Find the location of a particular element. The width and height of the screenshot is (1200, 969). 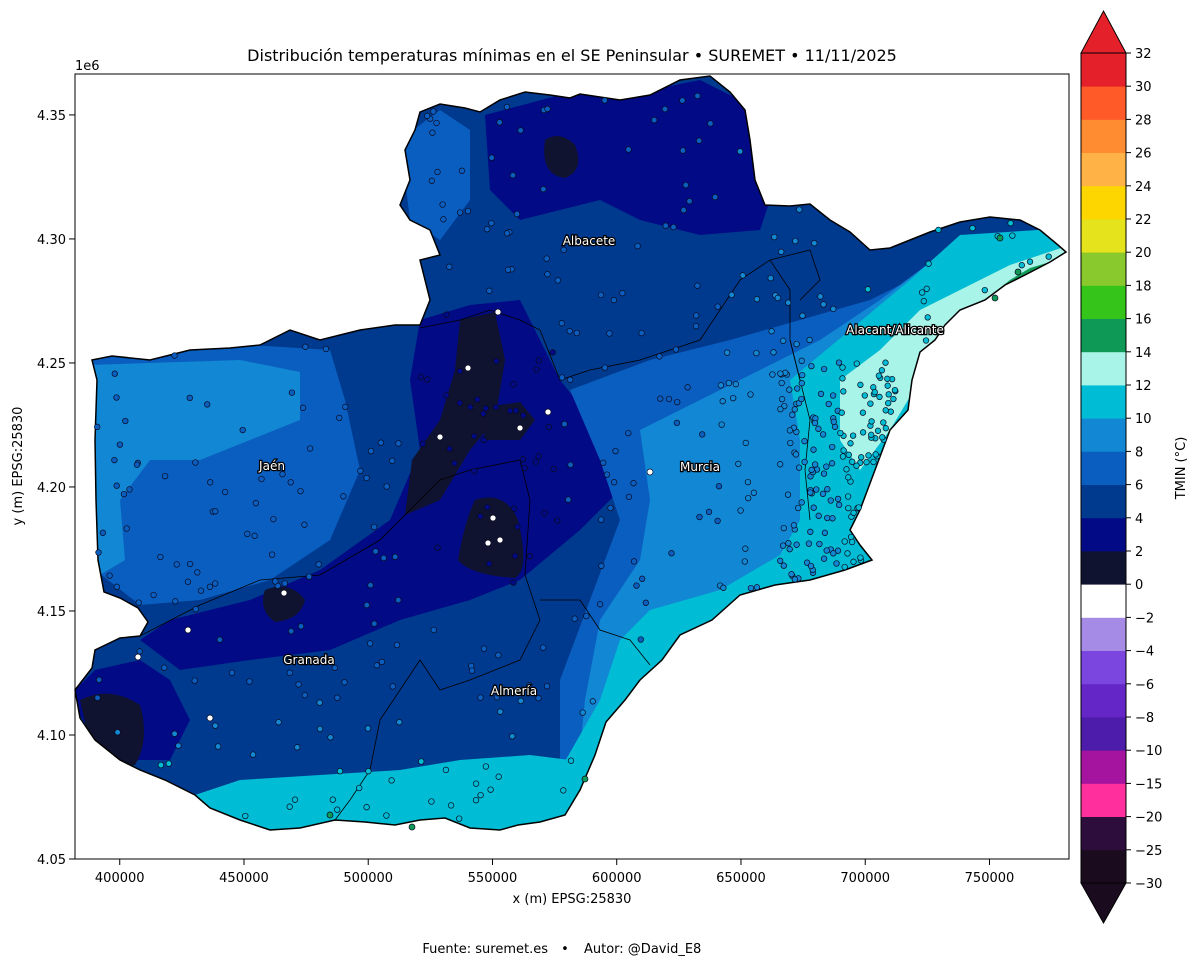

province-border-jaen-granada is located at coordinates (305, 553).